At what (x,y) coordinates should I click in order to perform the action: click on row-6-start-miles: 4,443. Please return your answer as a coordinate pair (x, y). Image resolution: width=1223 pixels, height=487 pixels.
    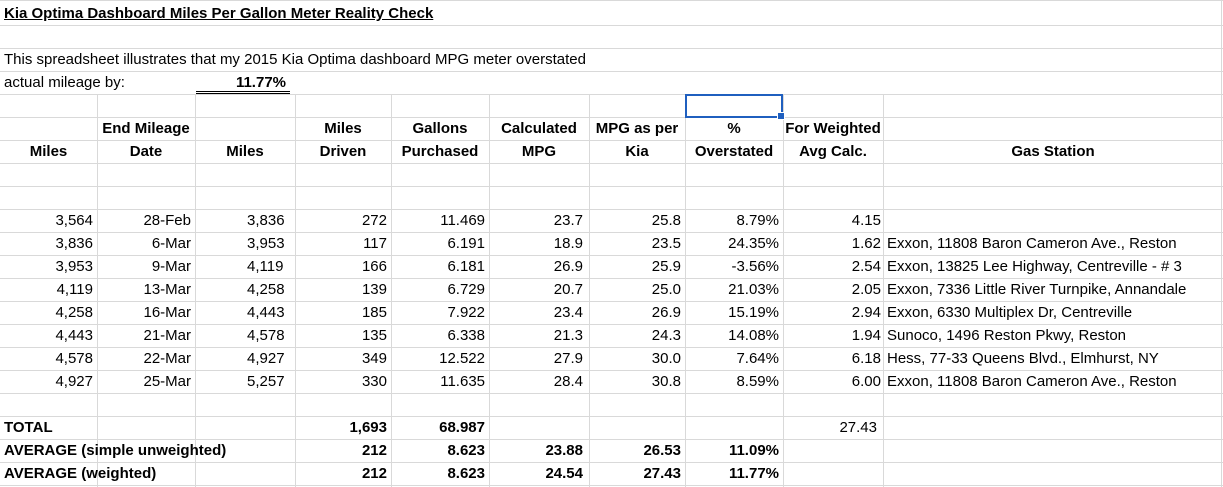
    Looking at the image, I should click on (74, 335).